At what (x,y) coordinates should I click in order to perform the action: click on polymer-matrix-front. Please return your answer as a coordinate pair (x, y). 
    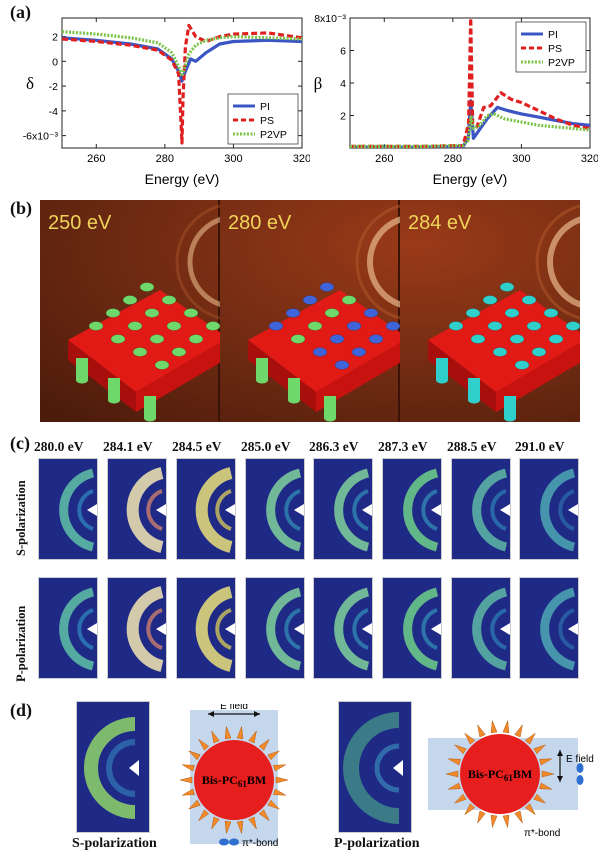
    Looking at the image, I should click on (538, 377).